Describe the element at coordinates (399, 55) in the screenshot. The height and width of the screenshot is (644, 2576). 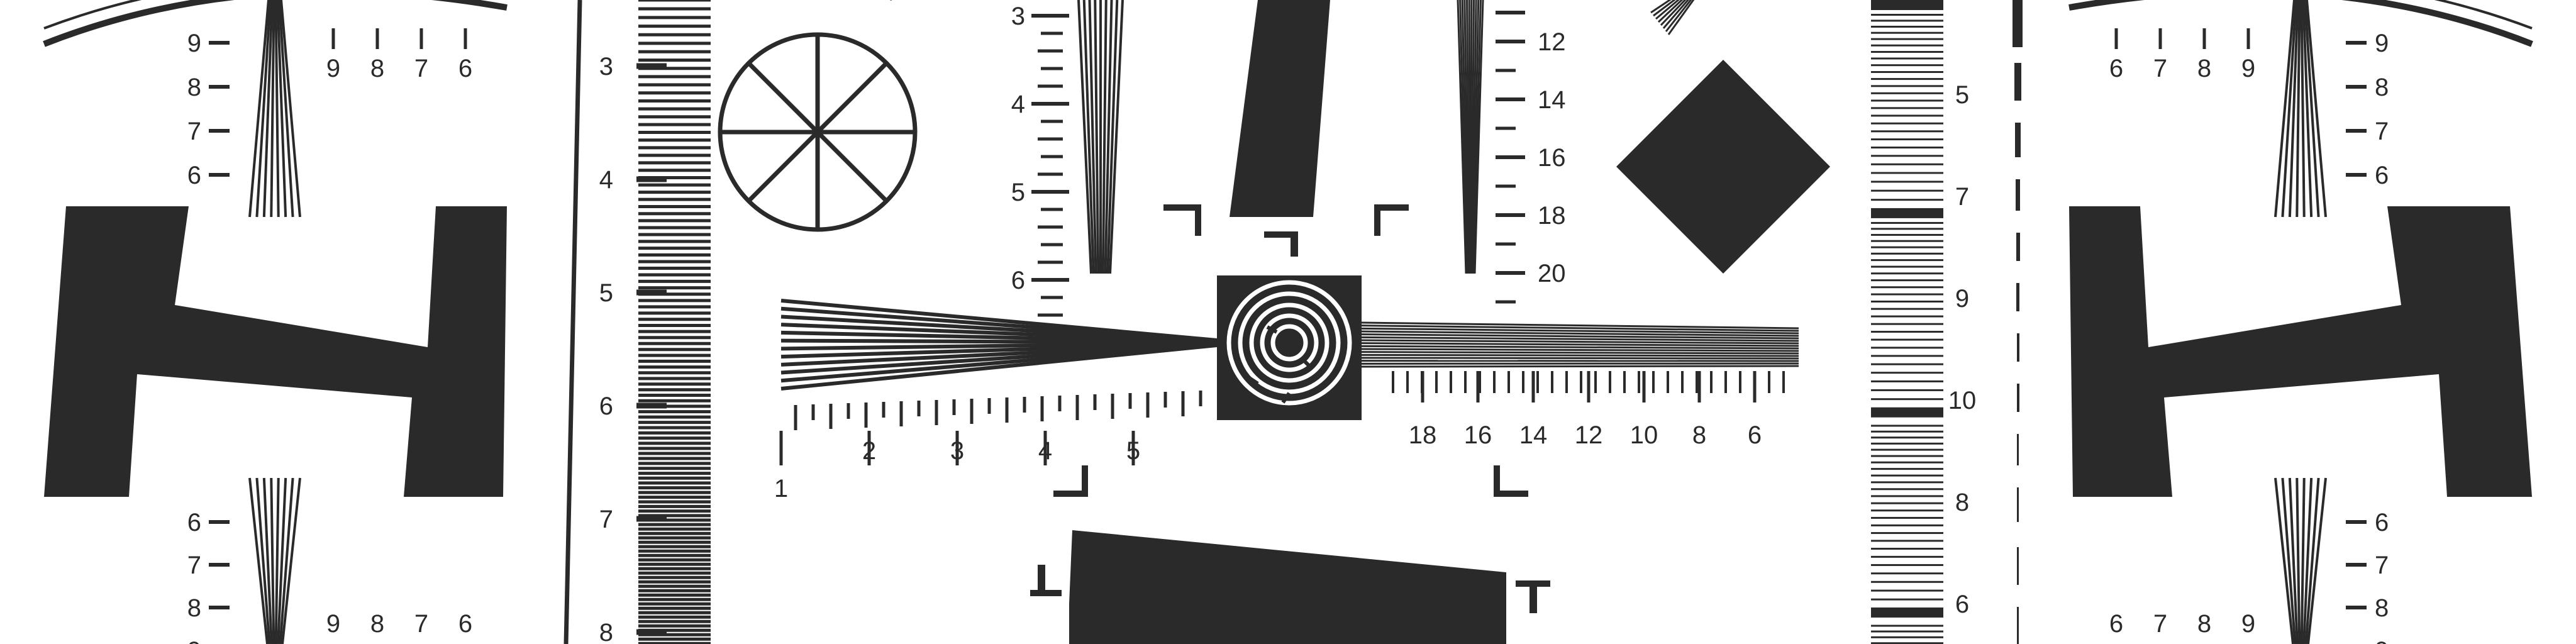
I see `left-top-horizontal-labels: 9 8 7 6` at that location.